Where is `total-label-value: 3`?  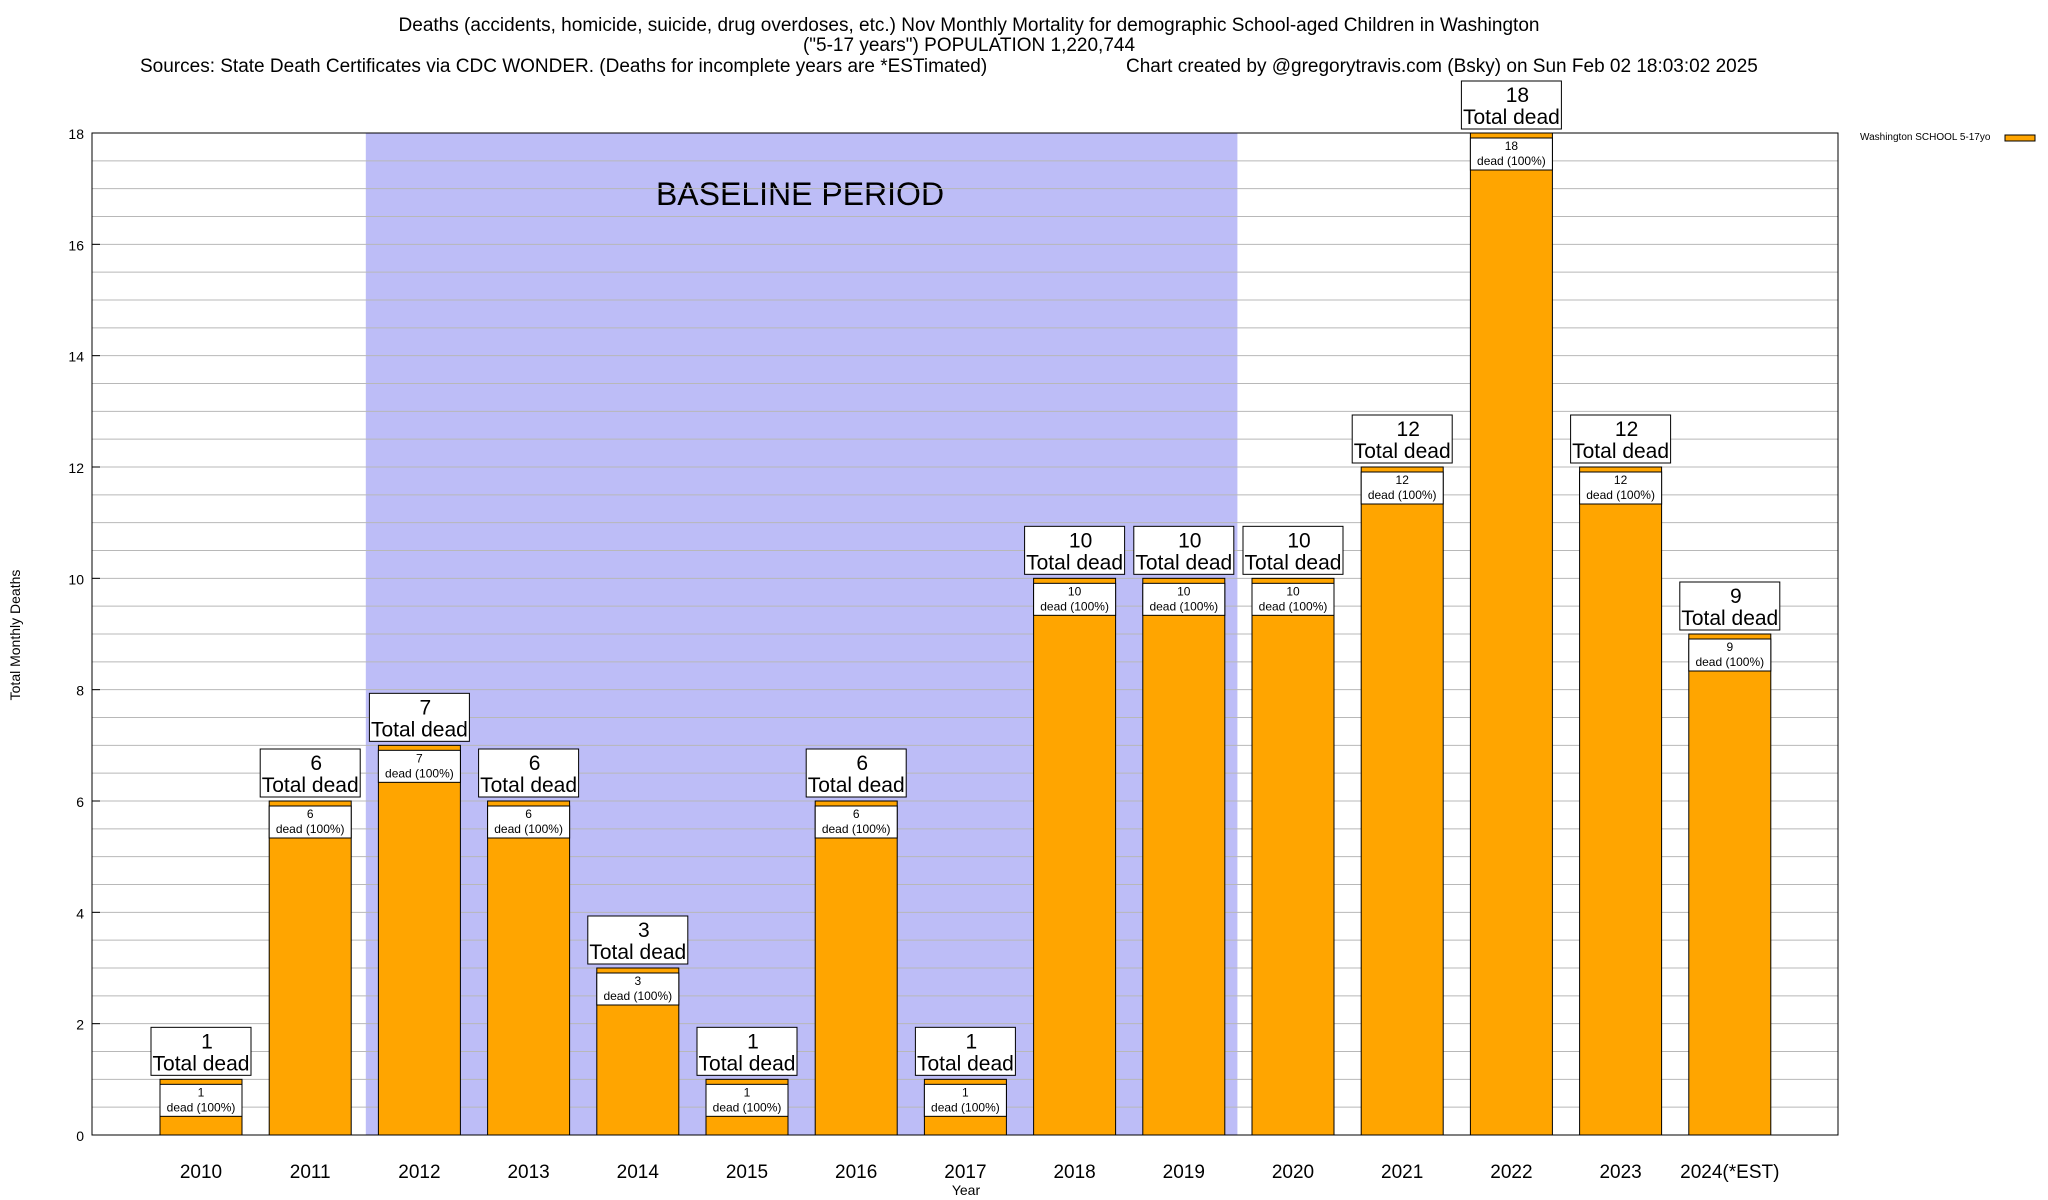
total-label-value: 3 is located at coordinates (644, 930).